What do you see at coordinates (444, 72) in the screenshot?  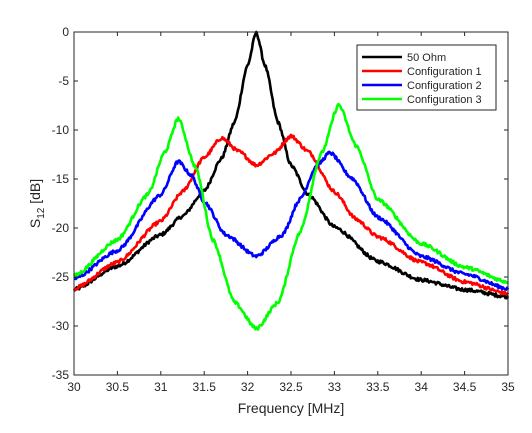 I see `legend-label-2: Configuration 1` at bounding box center [444, 72].